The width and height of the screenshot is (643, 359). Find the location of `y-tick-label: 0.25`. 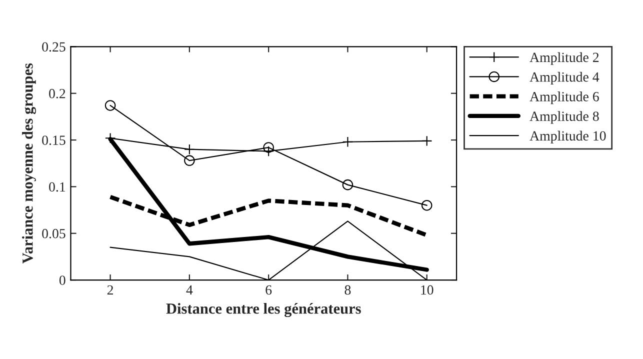

y-tick-label: 0.25 is located at coordinates (54, 47).